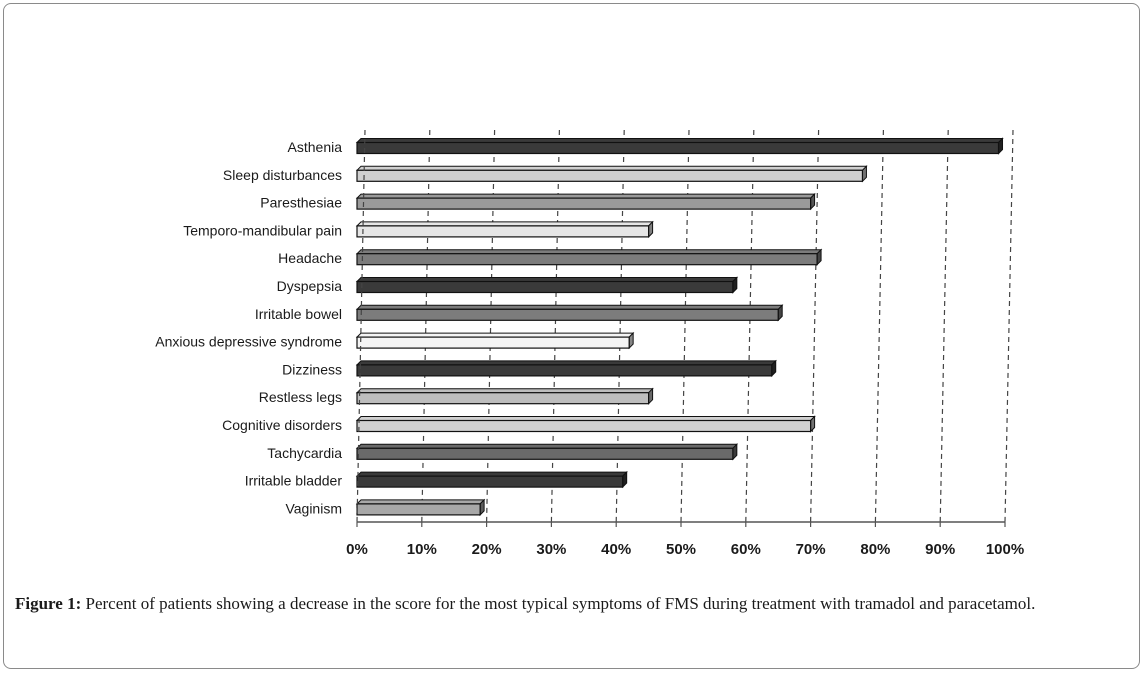 The height and width of the screenshot is (674, 1145). What do you see at coordinates (357, 549) in the screenshot?
I see `x-tick-label: 0%` at bounding box center [357, 549].